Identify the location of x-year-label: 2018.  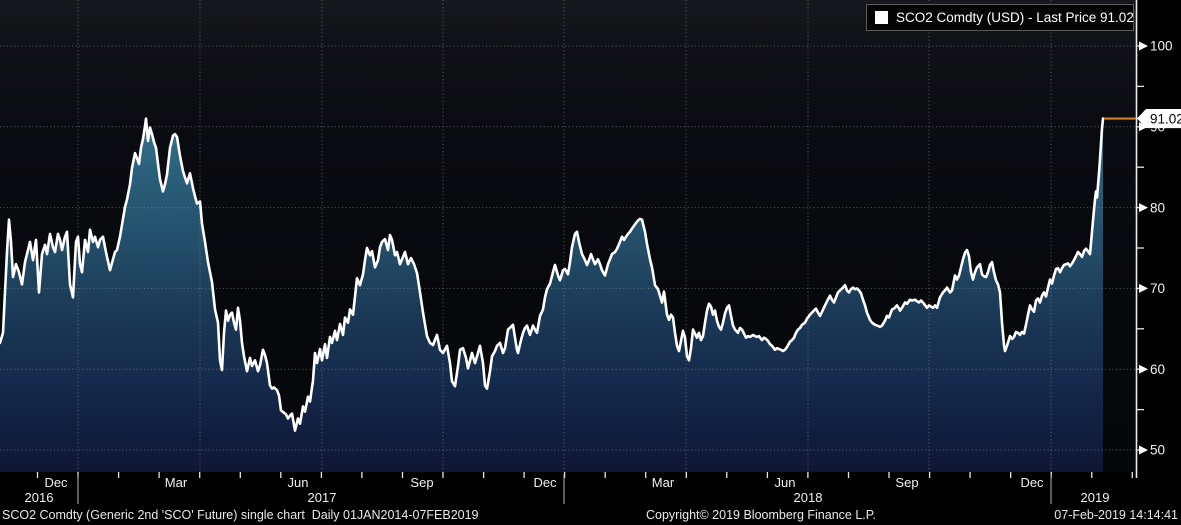
(808, 497).